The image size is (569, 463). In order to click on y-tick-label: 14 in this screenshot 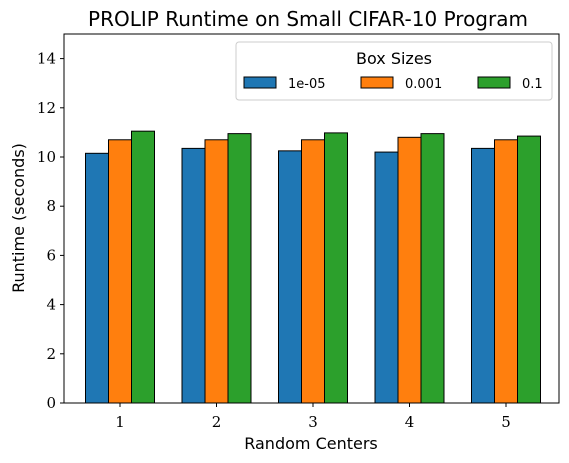, I will do `click(46, 59)`.